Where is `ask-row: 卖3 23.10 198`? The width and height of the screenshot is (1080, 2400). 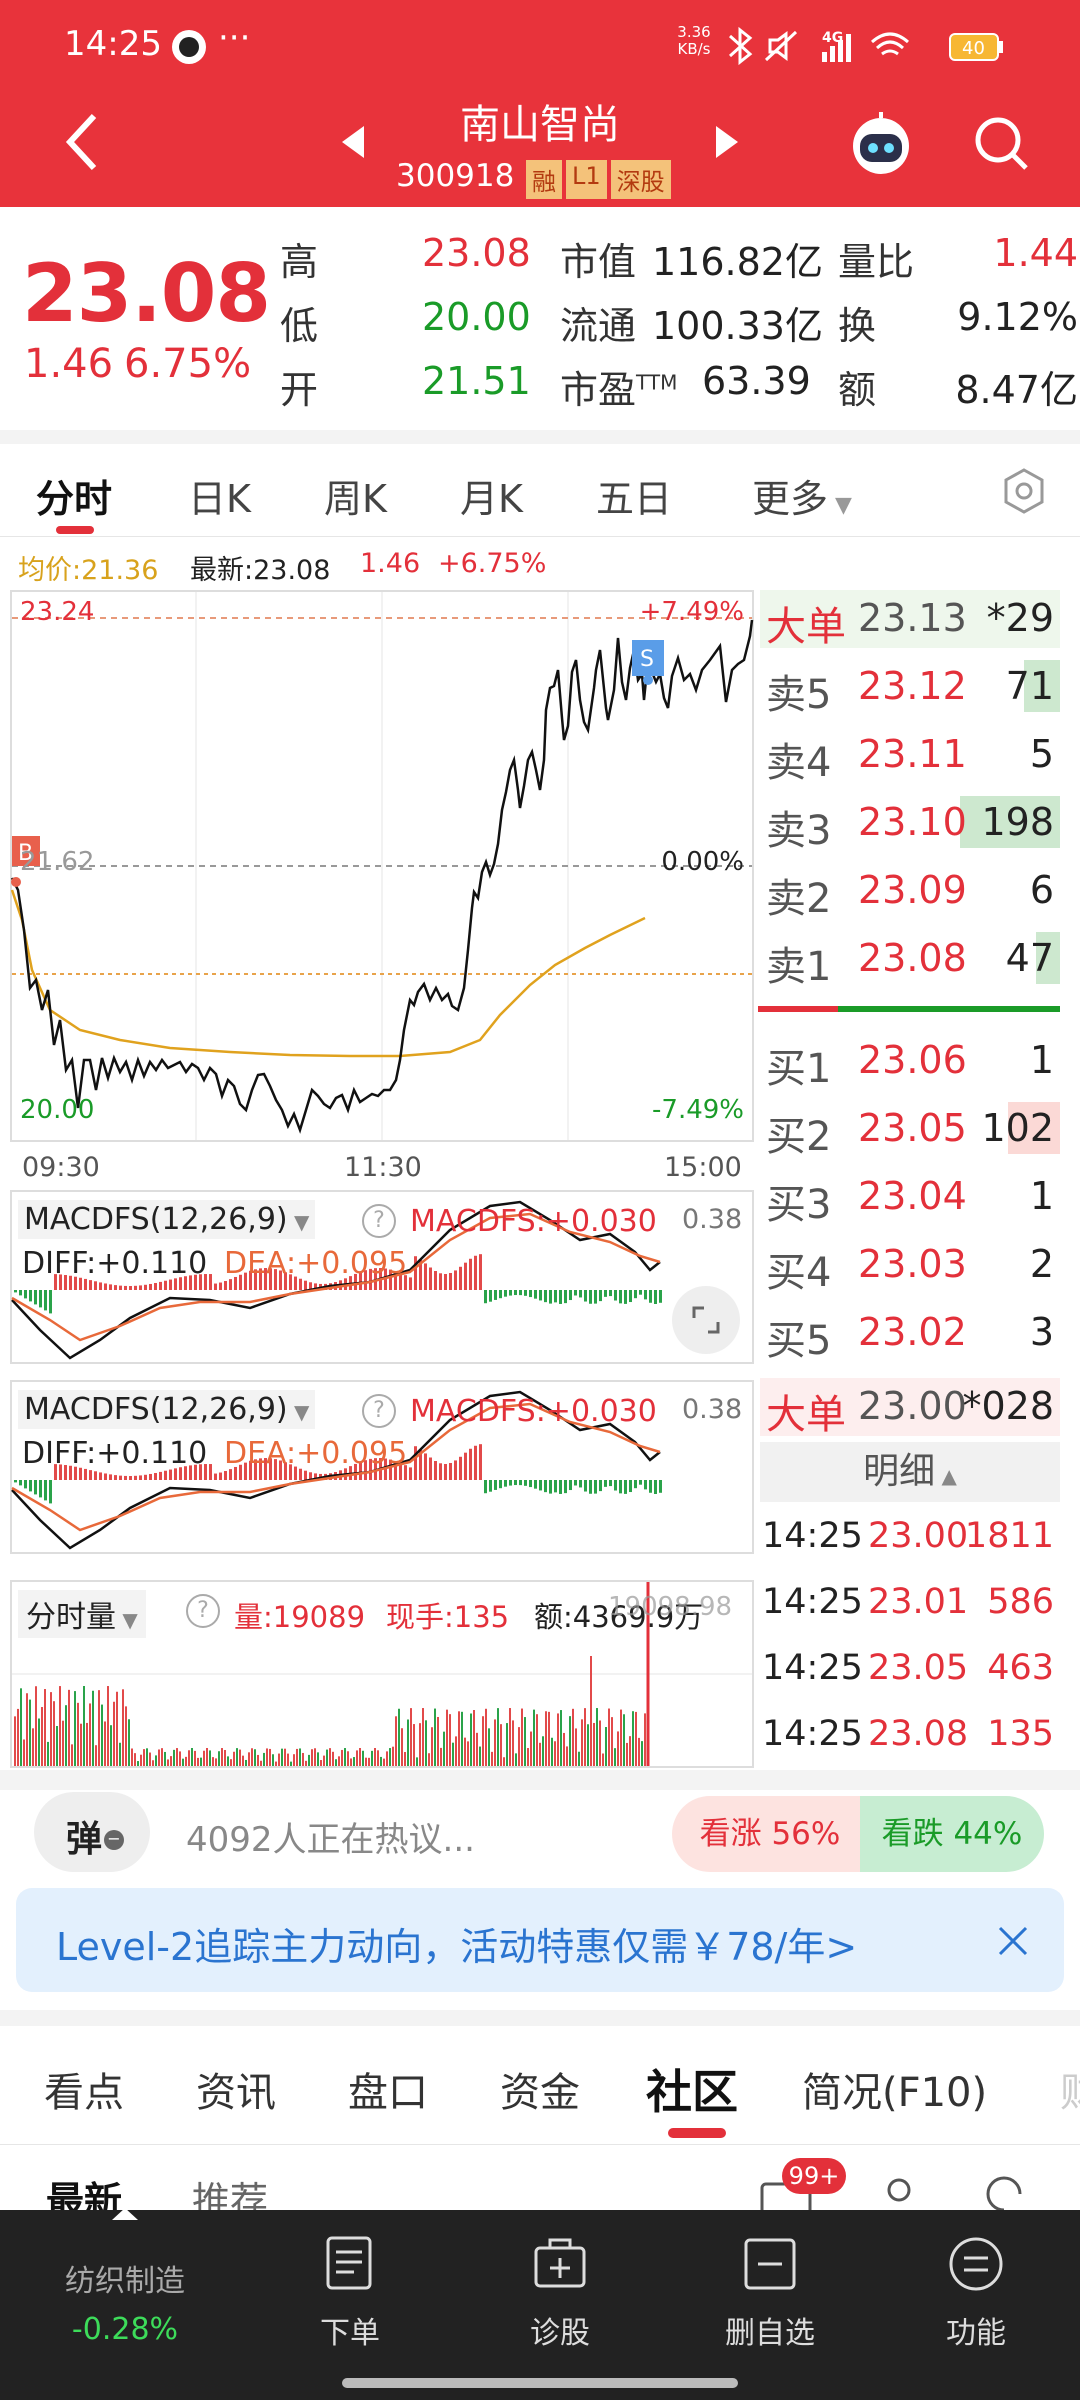 ask-row: 卖3 23.10 198 is located at coordinates (910, 823).